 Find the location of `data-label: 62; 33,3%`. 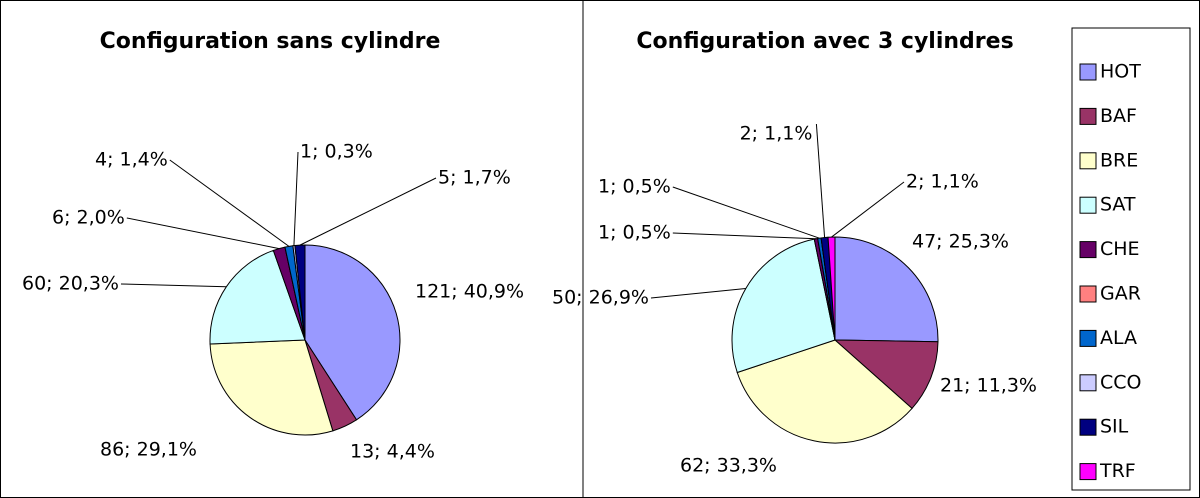

data-label: 62; 33,3% is located at coordinates (728, 466).